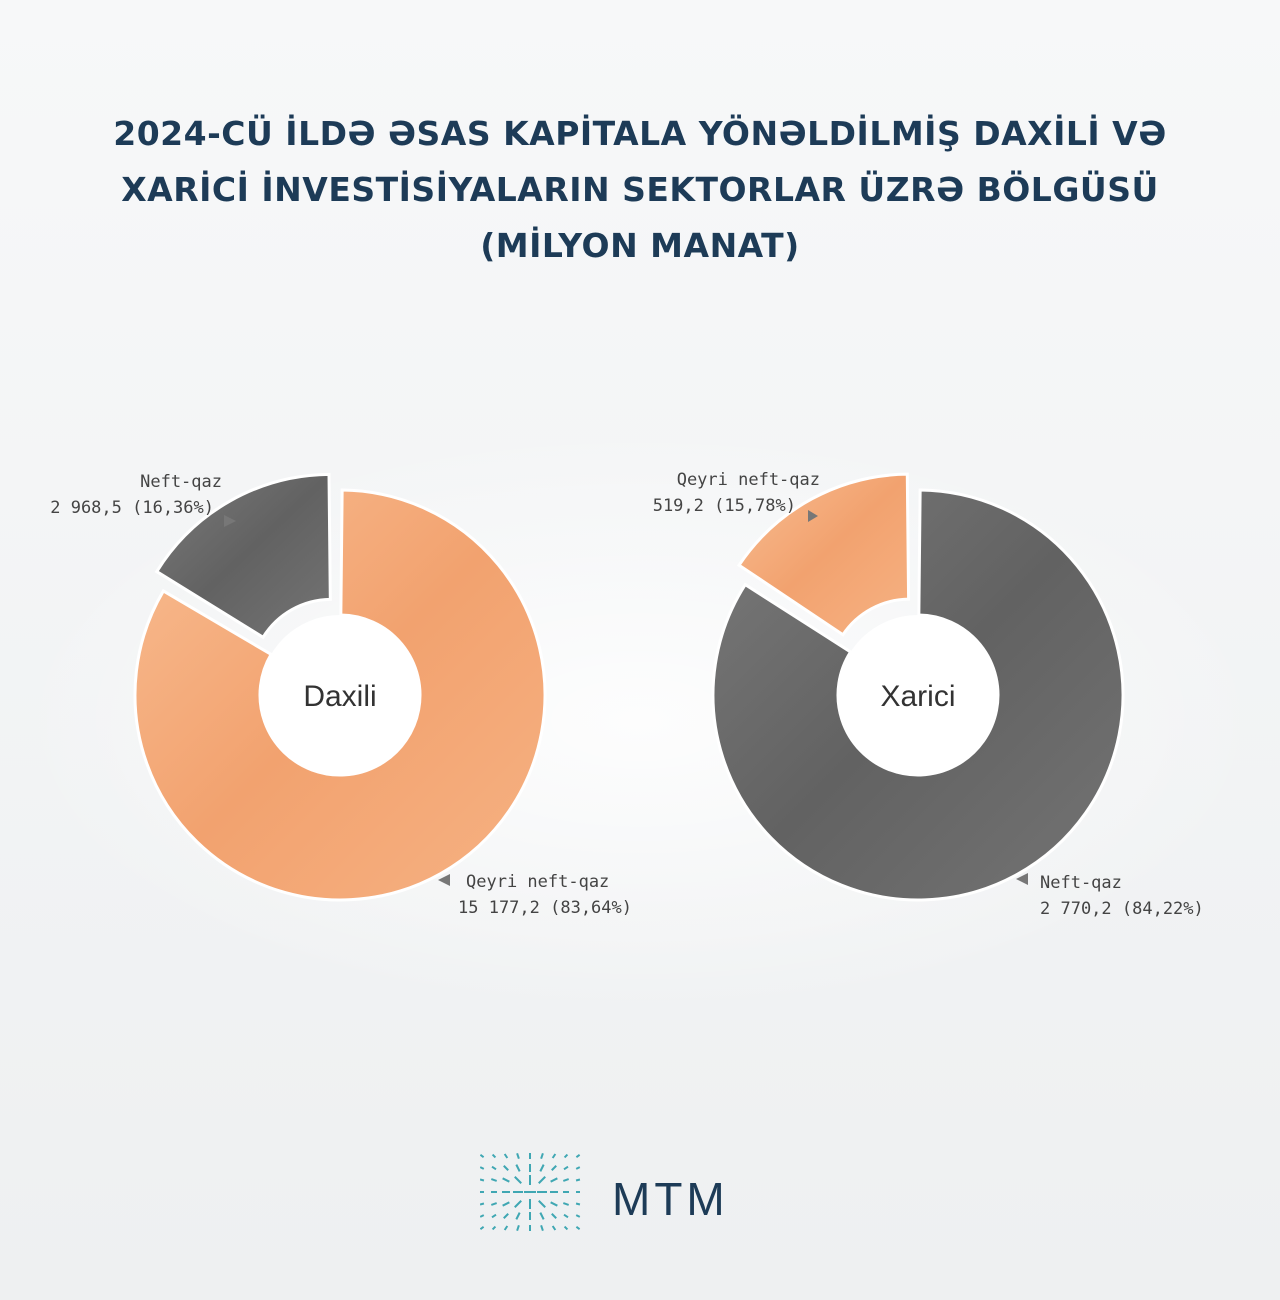 This screenshot has height=1300, width=1280. What do you see at coordinates (823, 554) in the screenshot?
I see `donut-xarici-slice-qeyri-neft-qaz` at bounding box center [823, 554].